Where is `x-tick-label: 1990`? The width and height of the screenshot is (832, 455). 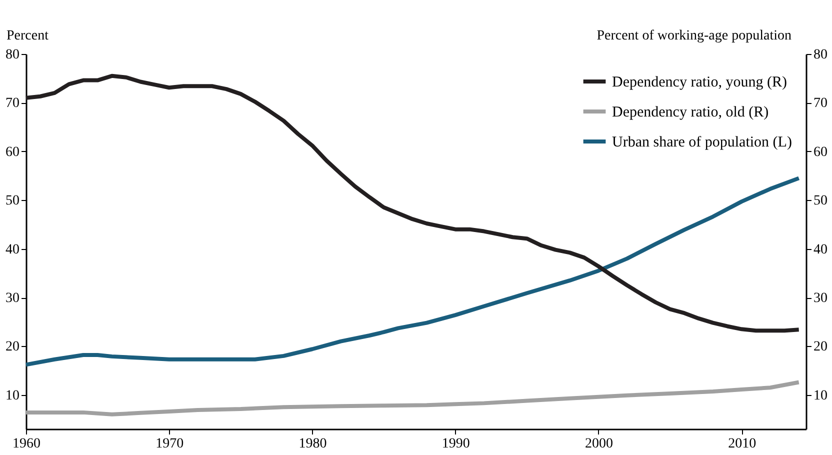 x-tick-label: 1990 is located at coordinates (456, 444).